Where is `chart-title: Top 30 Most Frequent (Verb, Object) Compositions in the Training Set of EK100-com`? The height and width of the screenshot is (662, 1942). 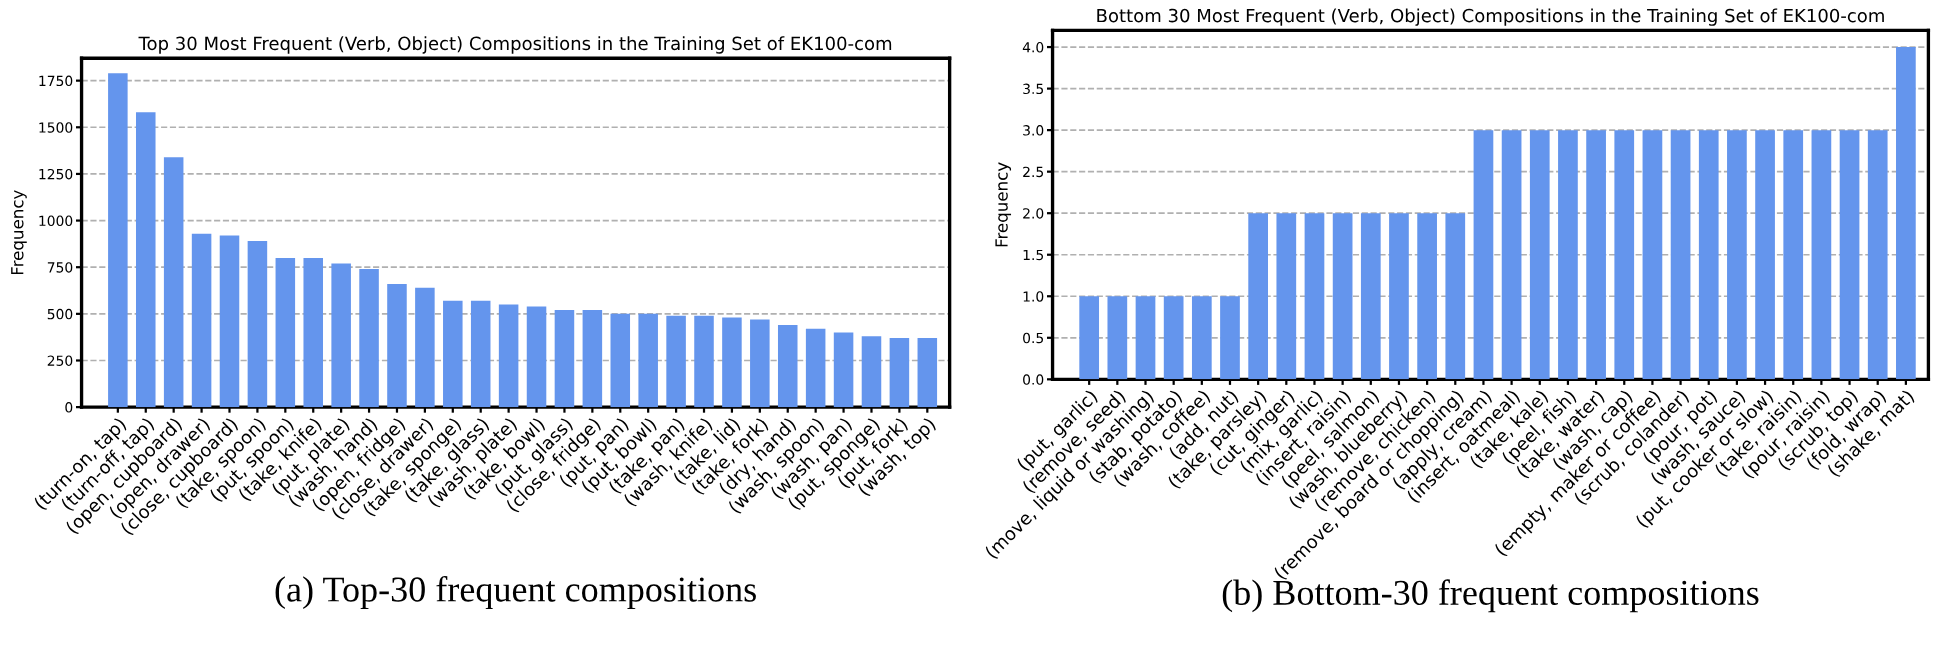 chart-title: Top 30 Most Frequent (Verb, Object) Compositions in the Training Set of EK100-com is located at coordinates (515, 45).